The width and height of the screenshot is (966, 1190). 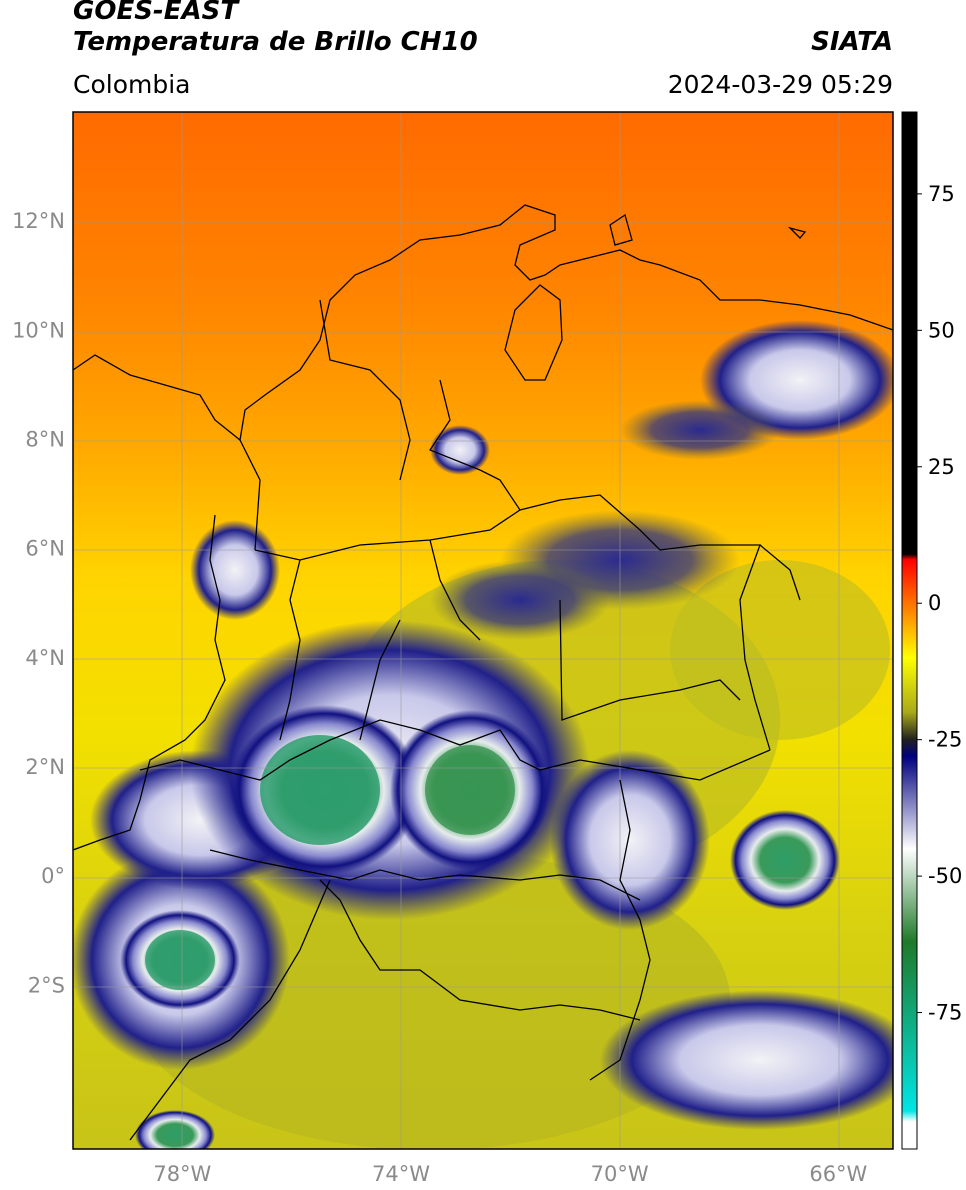 I want to click on lat-tick-label: 8°N, so click(x=45, y=439).